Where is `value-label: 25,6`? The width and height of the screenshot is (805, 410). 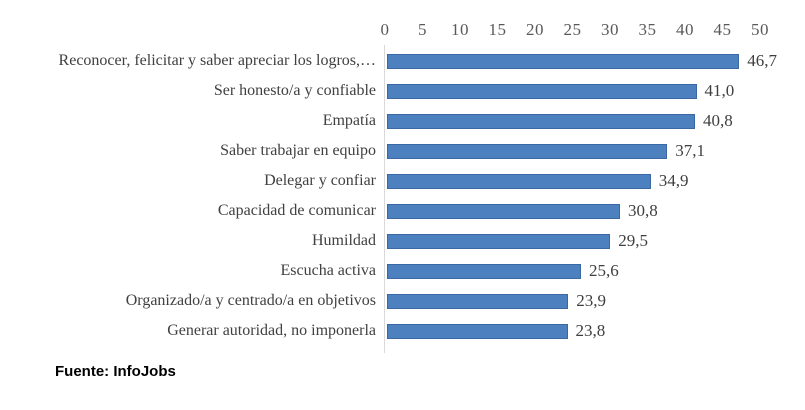 value-label: 25,6 is located at coordinates (604, 270).